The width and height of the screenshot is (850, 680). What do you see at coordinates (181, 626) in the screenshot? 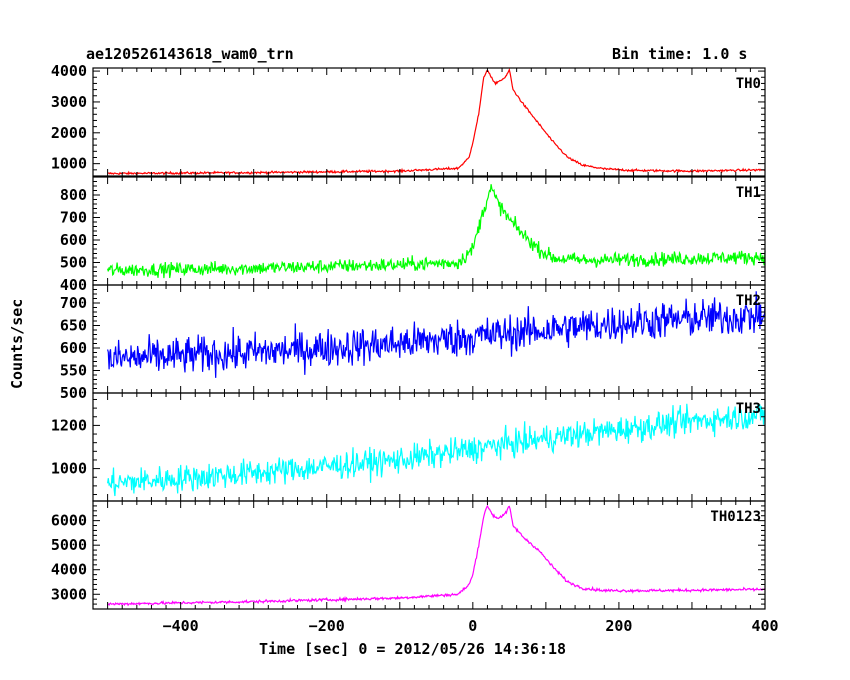
I see `x-tick-label: −400` at bounding box center [181, 626].